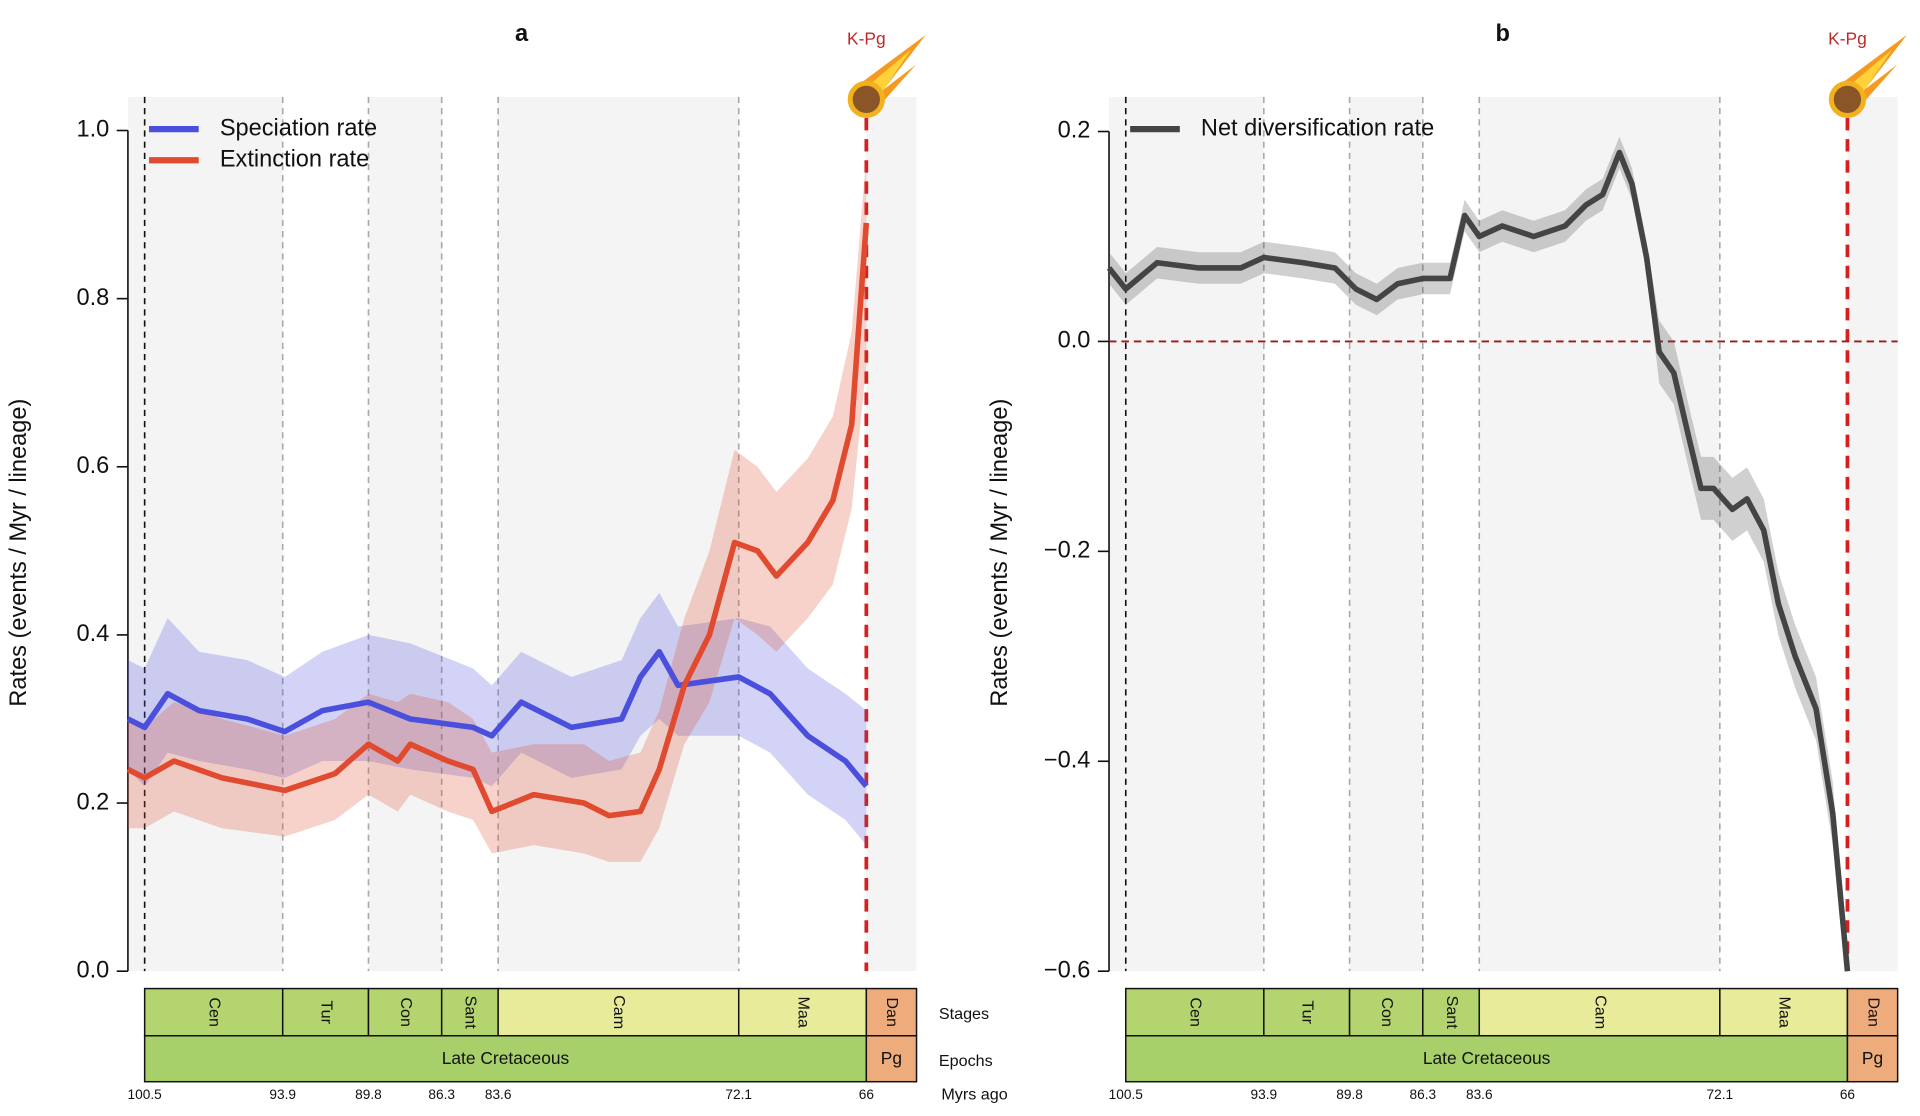 The width and height of the screenshot is (1920, 1116). Describe the element at coordinates (966, 1061) in the screenshot. I see `row-label: Epochs` at that location.